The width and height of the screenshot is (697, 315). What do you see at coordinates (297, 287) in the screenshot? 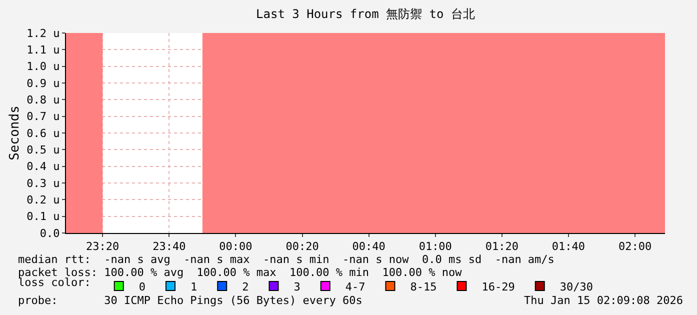
I see `legend-label: 3` at bounding box center [297, 287].